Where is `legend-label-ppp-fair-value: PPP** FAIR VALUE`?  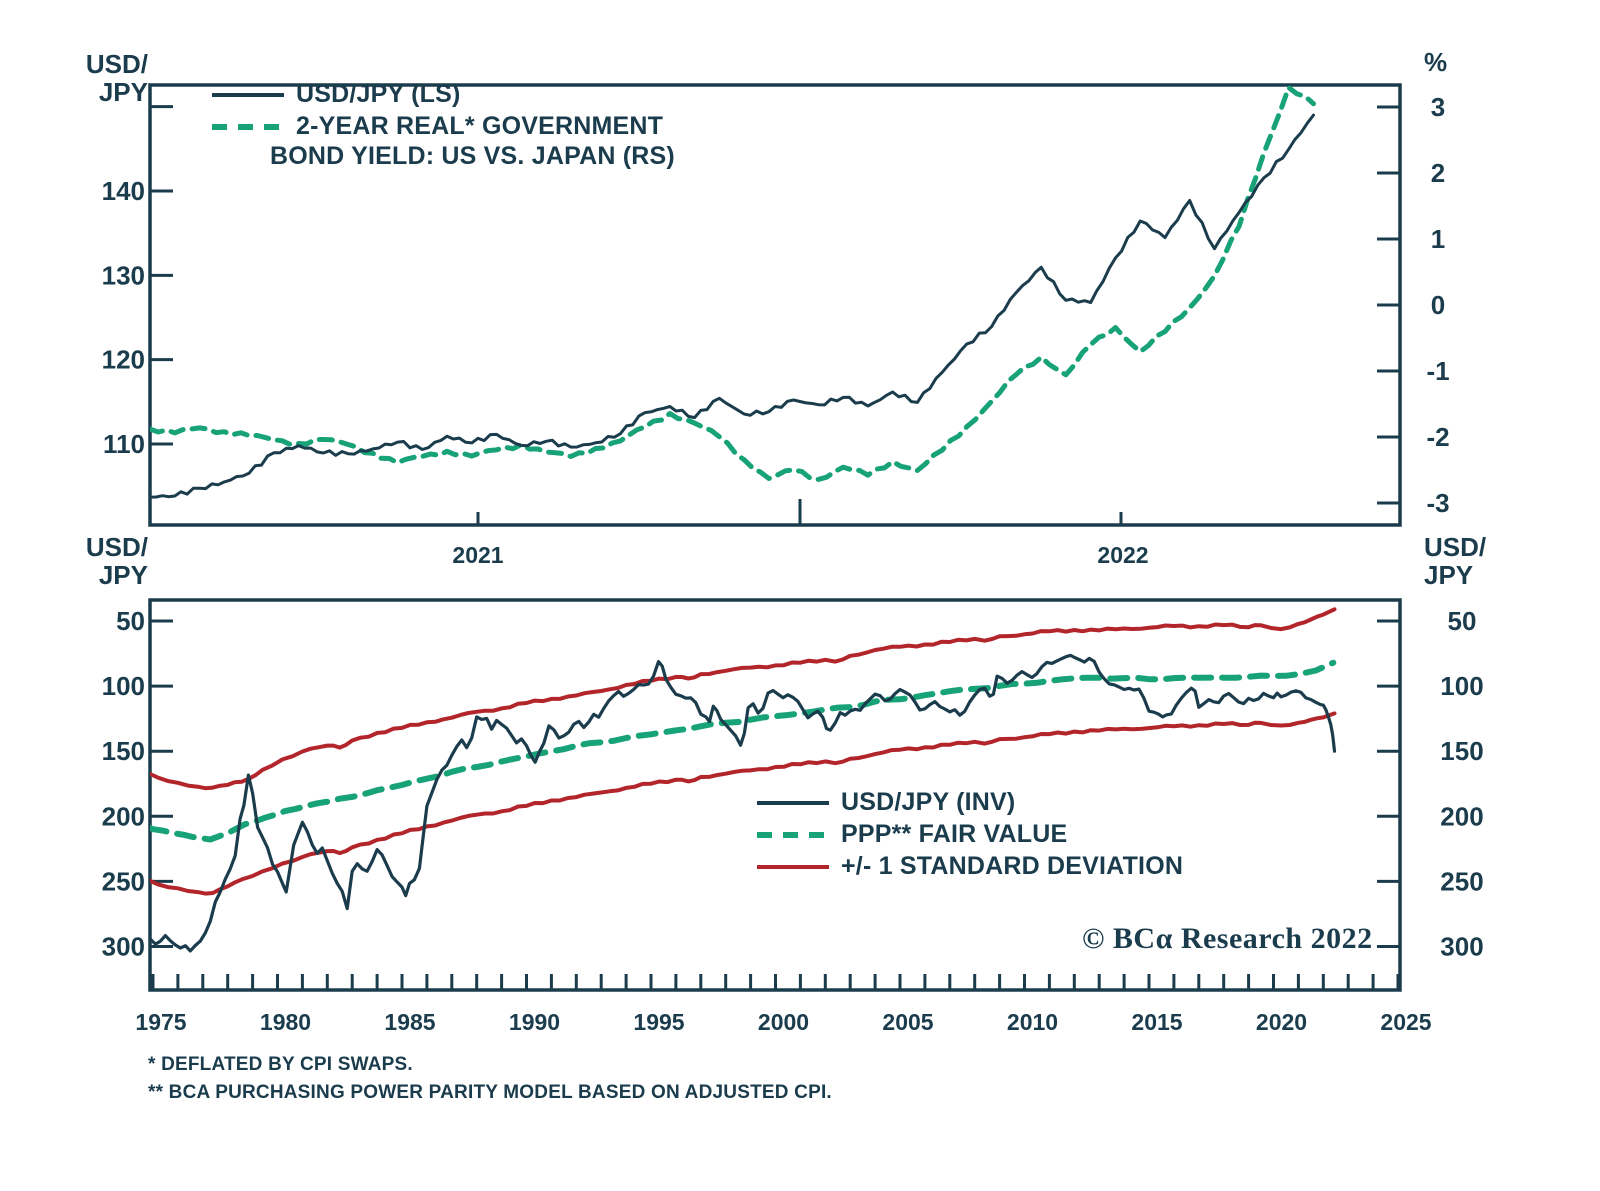
legend-label-ppp-fair-value: PPP** FAIR VALUE is located at coordinates (954, 834).